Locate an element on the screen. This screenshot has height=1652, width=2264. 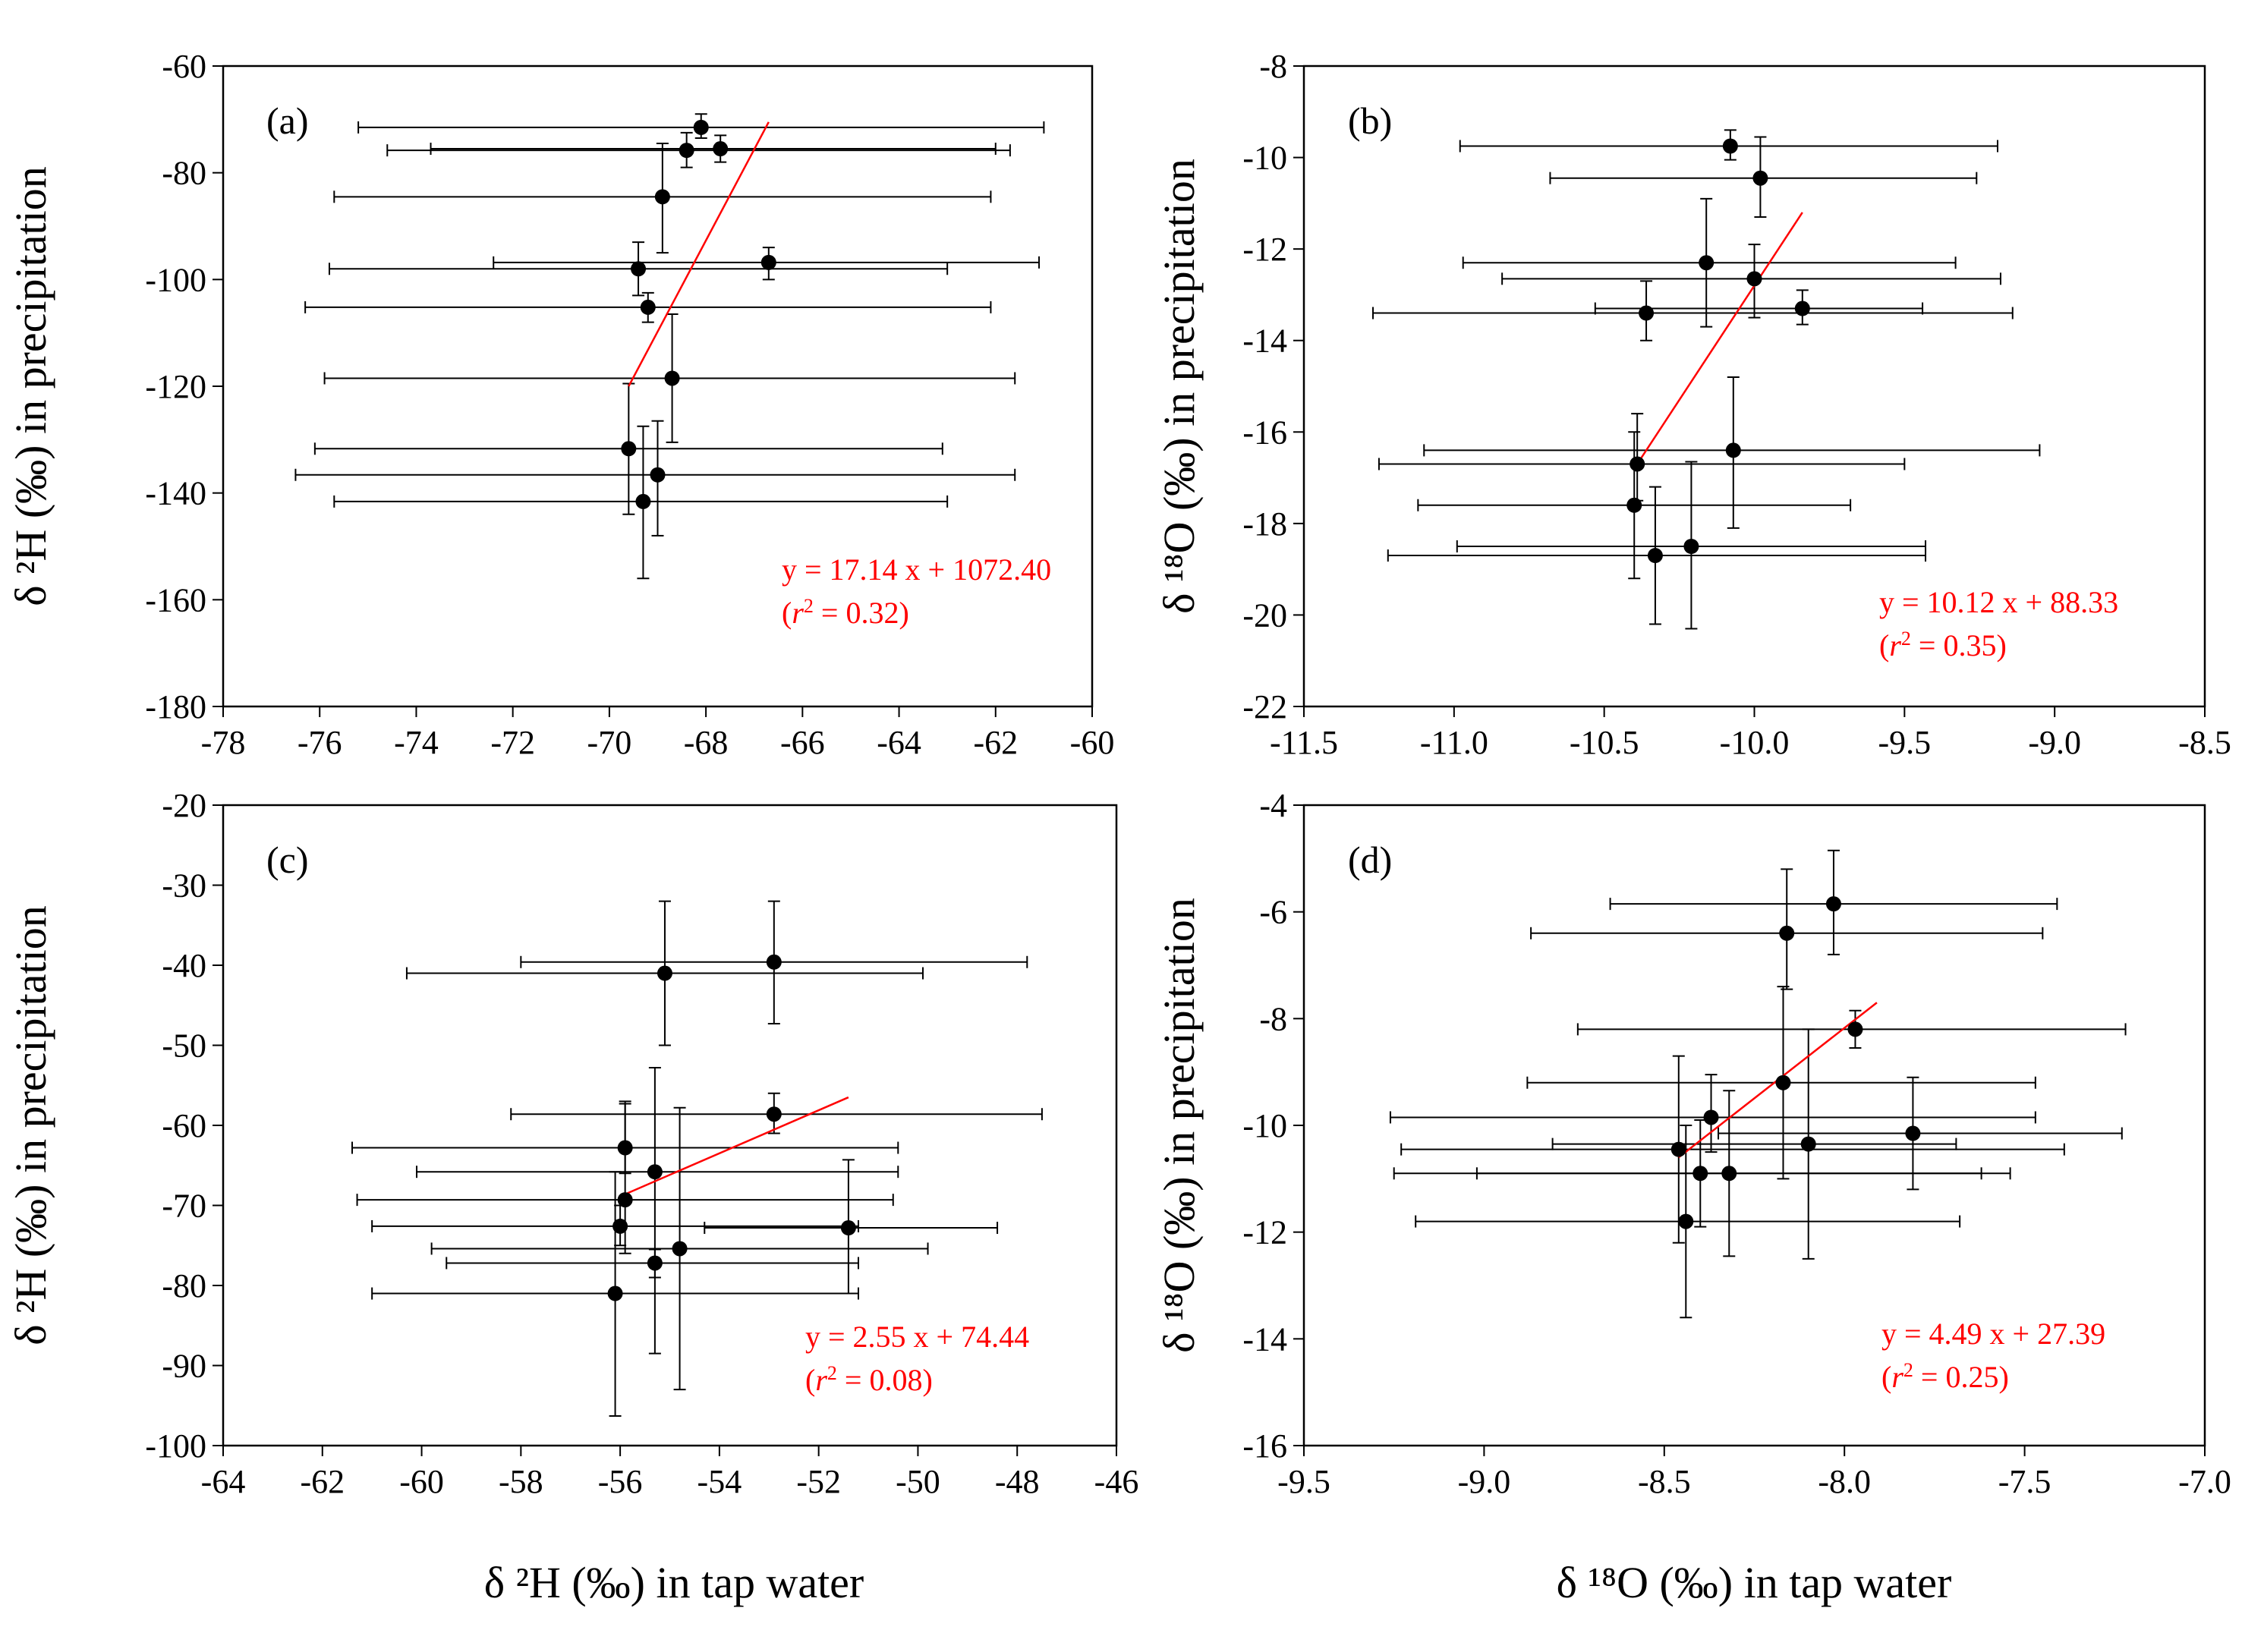
regression-equation: y = 2.55 x + 74.44 is located at coordinates (917, 1337).